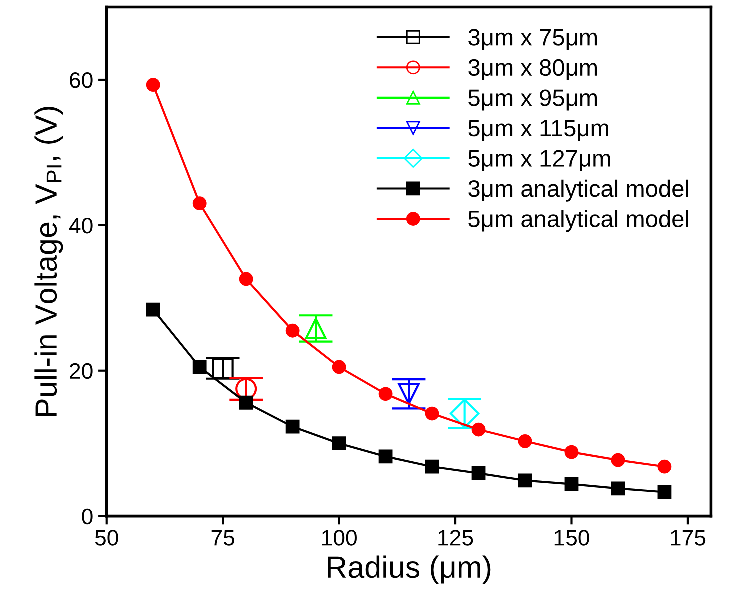  I want to click on legend-label: 5μm x 127μm, so click(539, 161).